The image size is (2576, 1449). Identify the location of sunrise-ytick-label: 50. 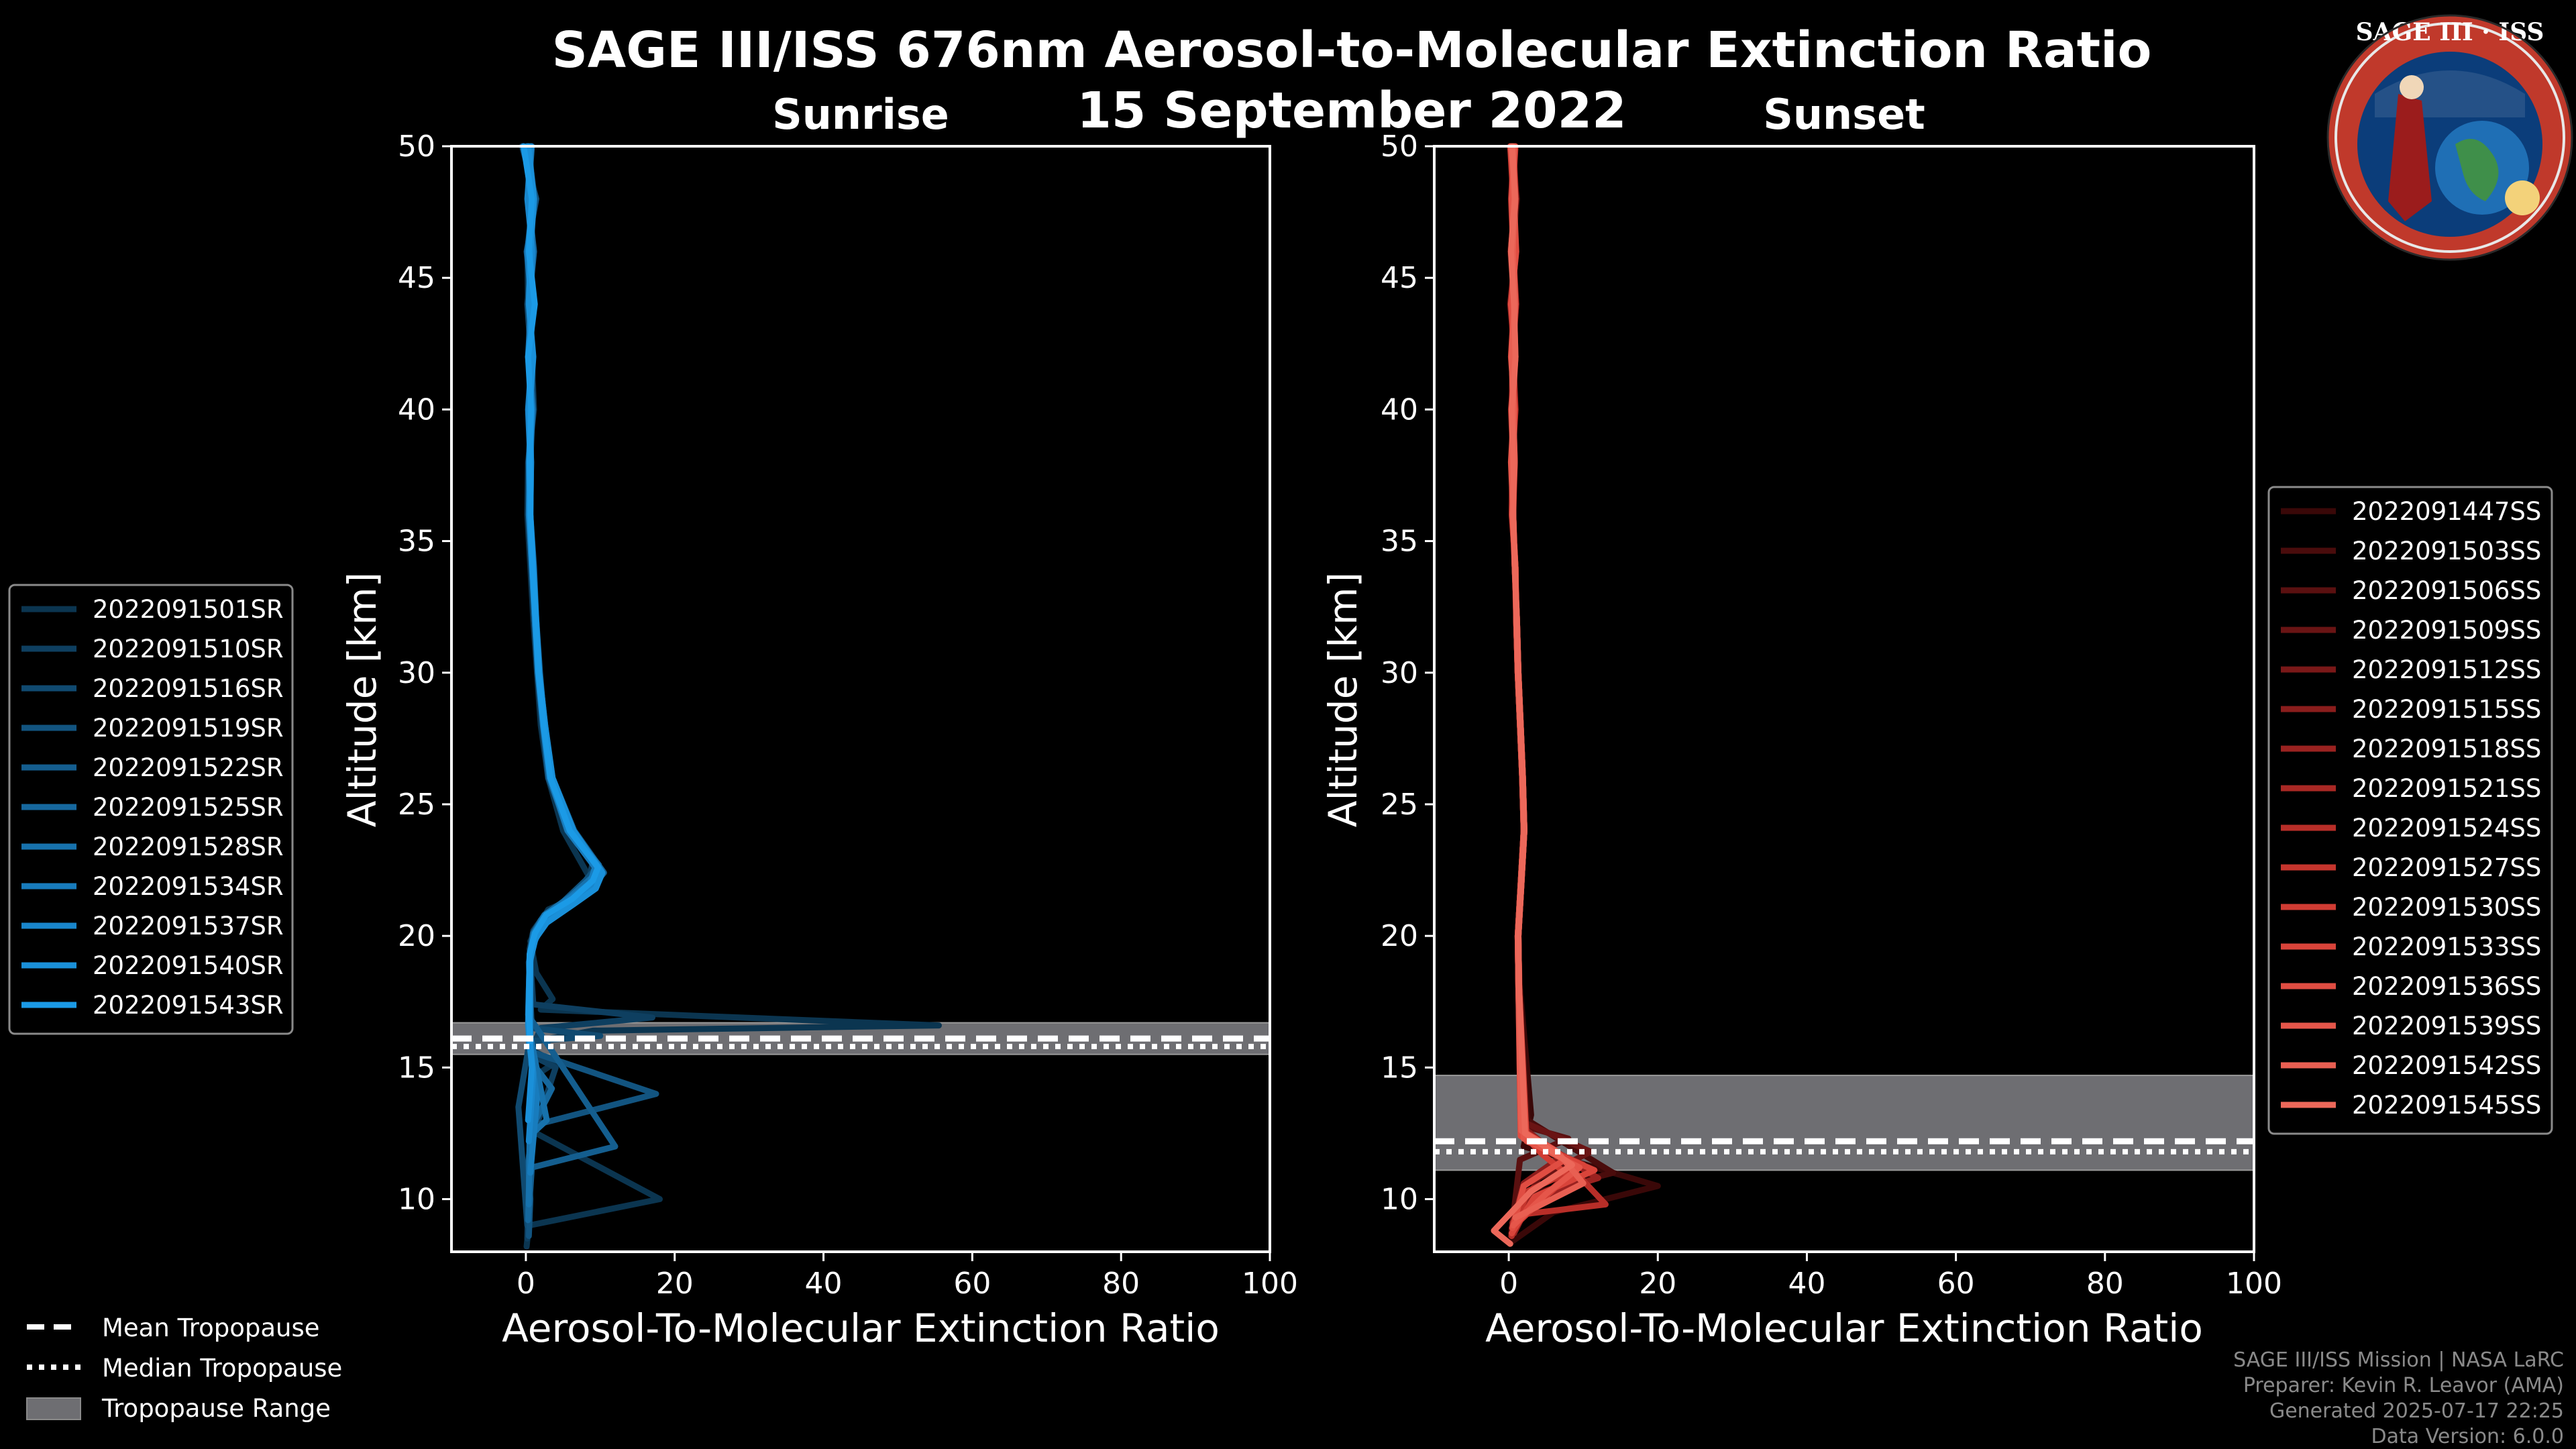
(416, 146).